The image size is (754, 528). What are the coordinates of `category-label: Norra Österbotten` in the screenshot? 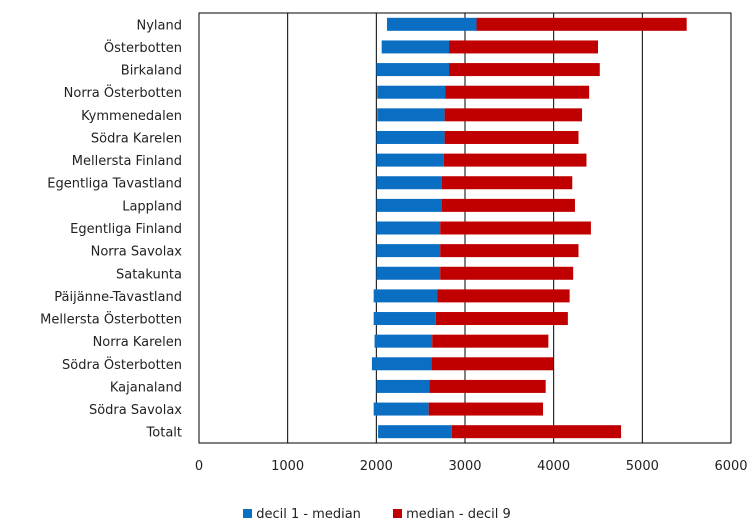 It's located at (123, 92).